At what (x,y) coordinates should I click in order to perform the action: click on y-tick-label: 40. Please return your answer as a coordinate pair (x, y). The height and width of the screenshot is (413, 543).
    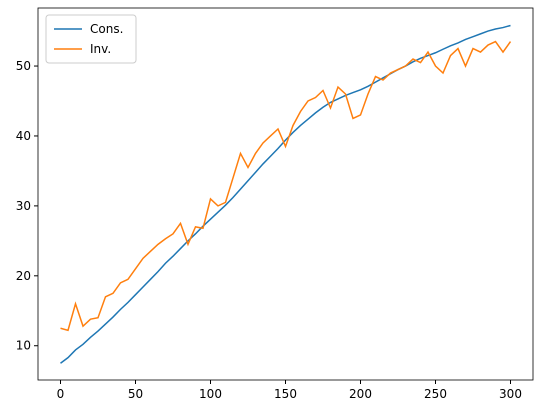
    Looking at the image, I should click on (23, 136).